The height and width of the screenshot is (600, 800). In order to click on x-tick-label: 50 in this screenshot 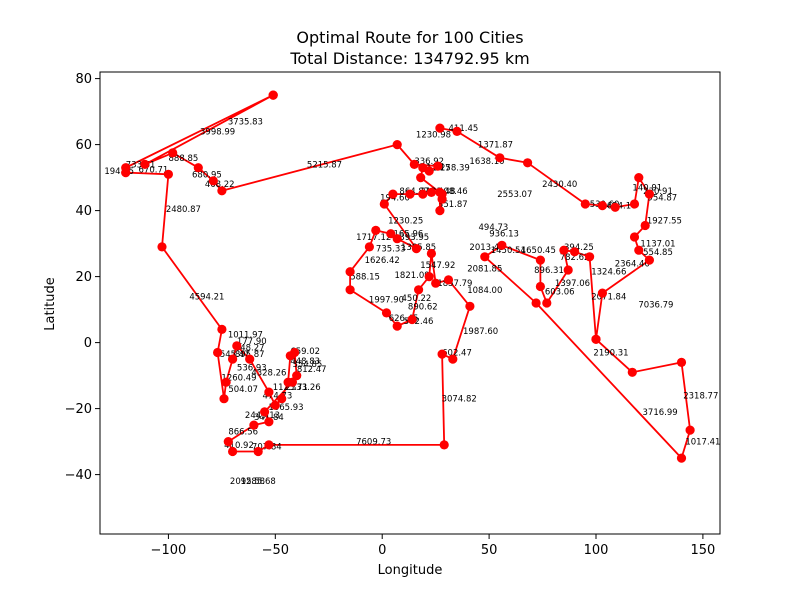, I will do `click(489, 550)`.